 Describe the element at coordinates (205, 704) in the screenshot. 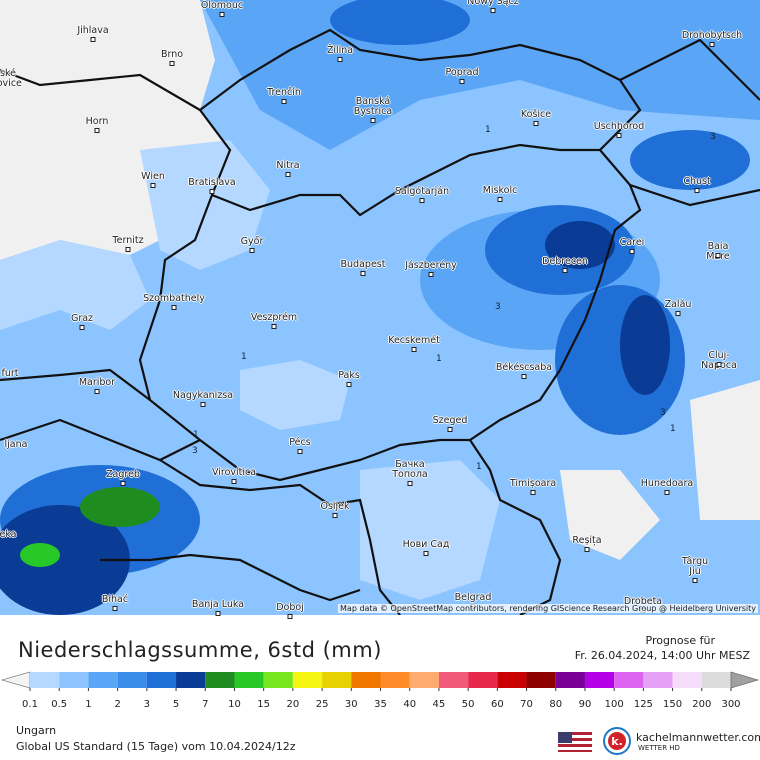

I see `legend-label: 7` at that location.